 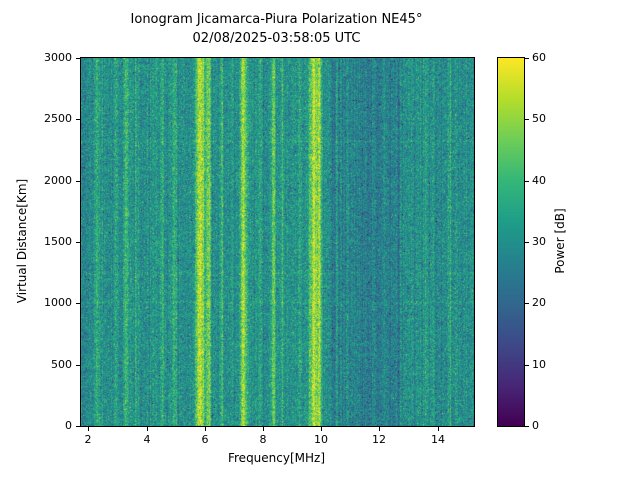 I want to click on y-tick-label: 3000, so click(x=58, y=57).